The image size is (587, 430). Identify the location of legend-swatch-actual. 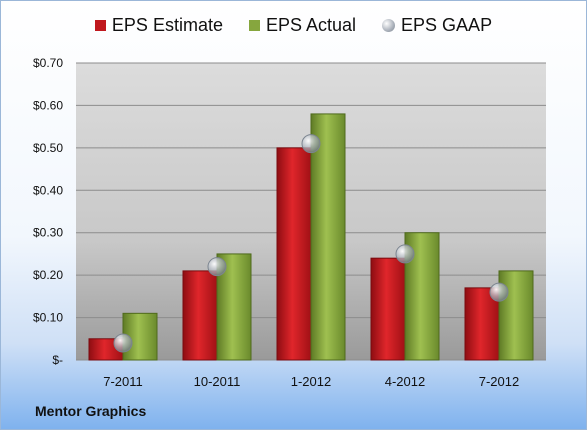
(254, 25).